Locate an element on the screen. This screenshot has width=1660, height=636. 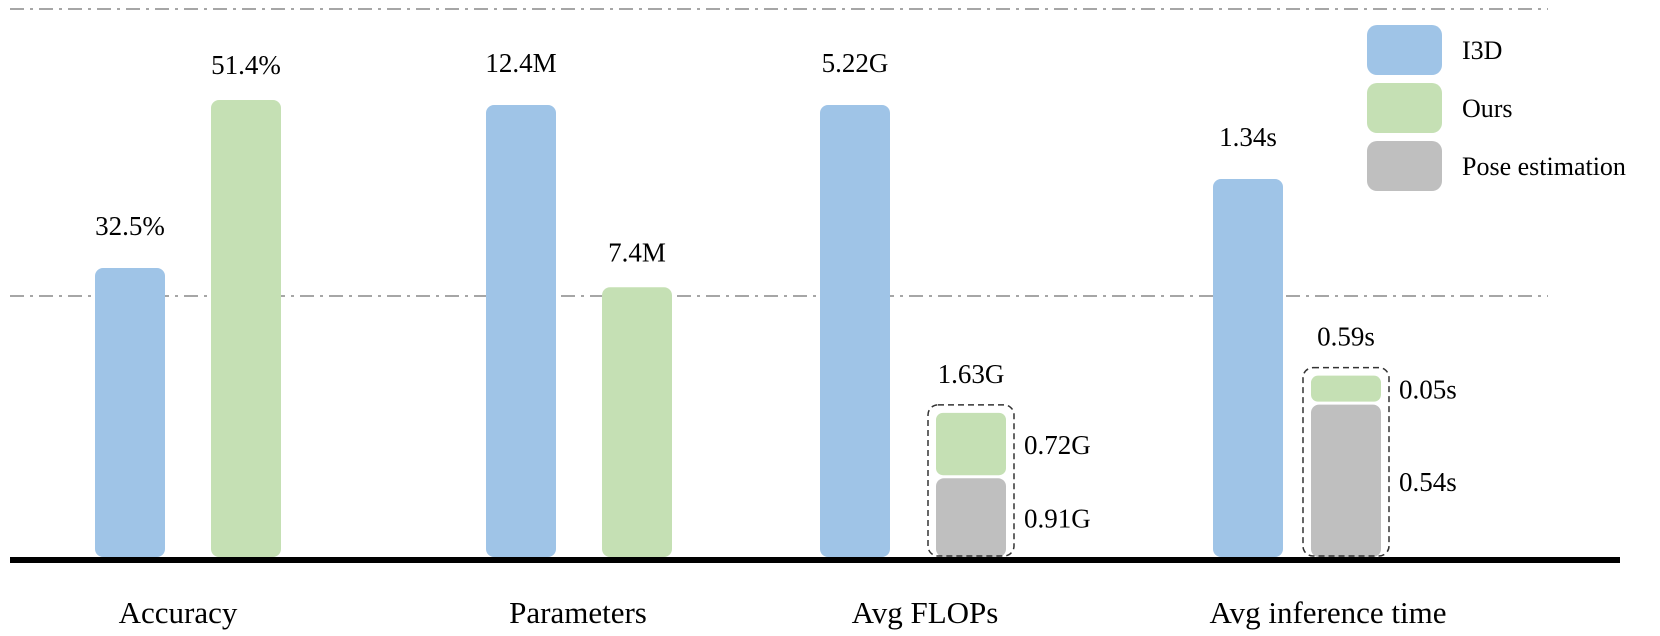
bar-pose-estimation-avg-flops is located at coordinates (971, 517).